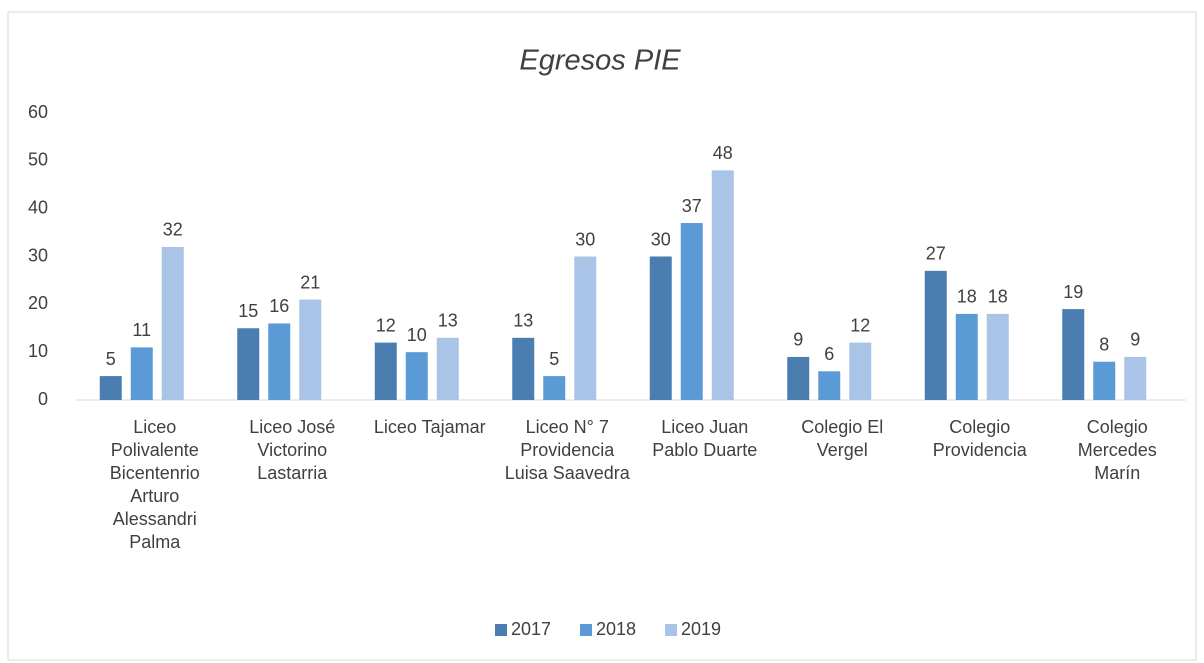  I want to click on x-tick-label-box: Colegio El Vergel, so click(842, 438).